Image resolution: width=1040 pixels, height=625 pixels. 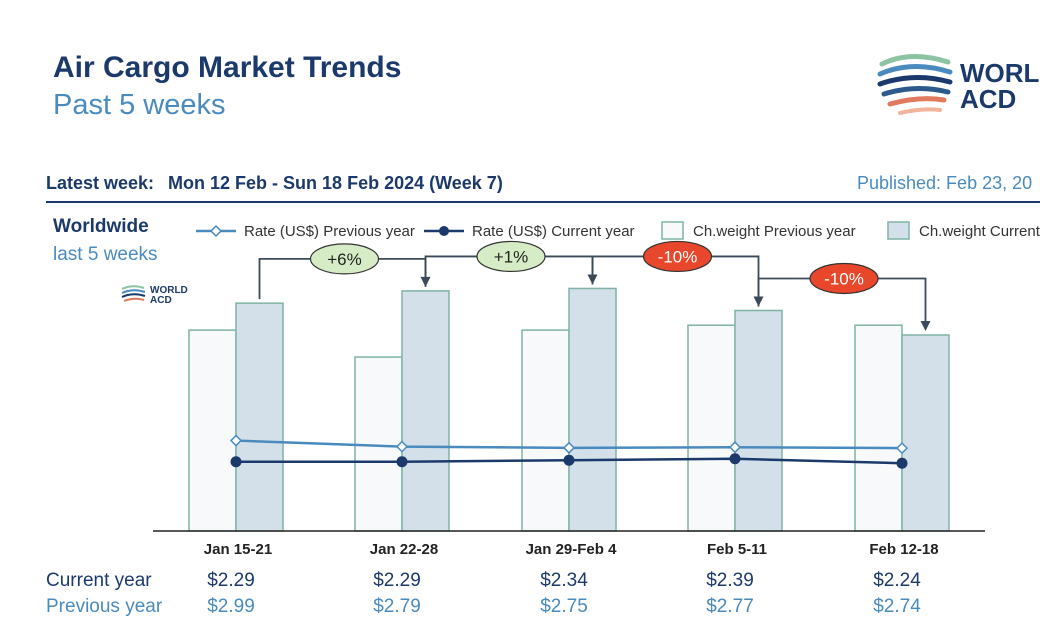 What do you see at coordinates (730, 580) in the screenshot?
I see `current-year-rate: $2.39` at bounding box center [730, 580].